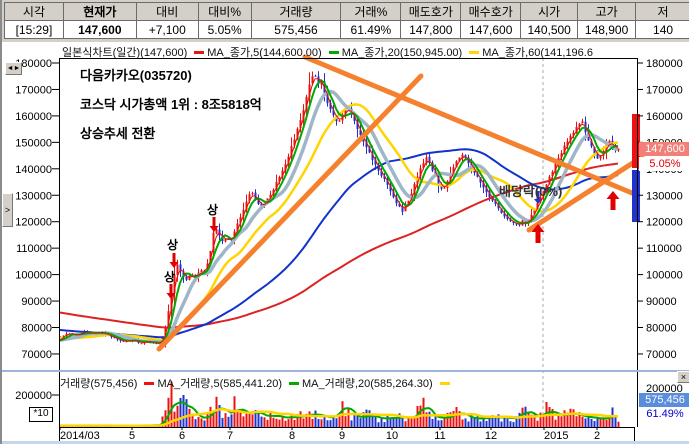 This screenshot has height=444, width=689. Describe the element at coordinates (296, 11) in the screenshot. I see `quote-col-4: 거래량` at that location.